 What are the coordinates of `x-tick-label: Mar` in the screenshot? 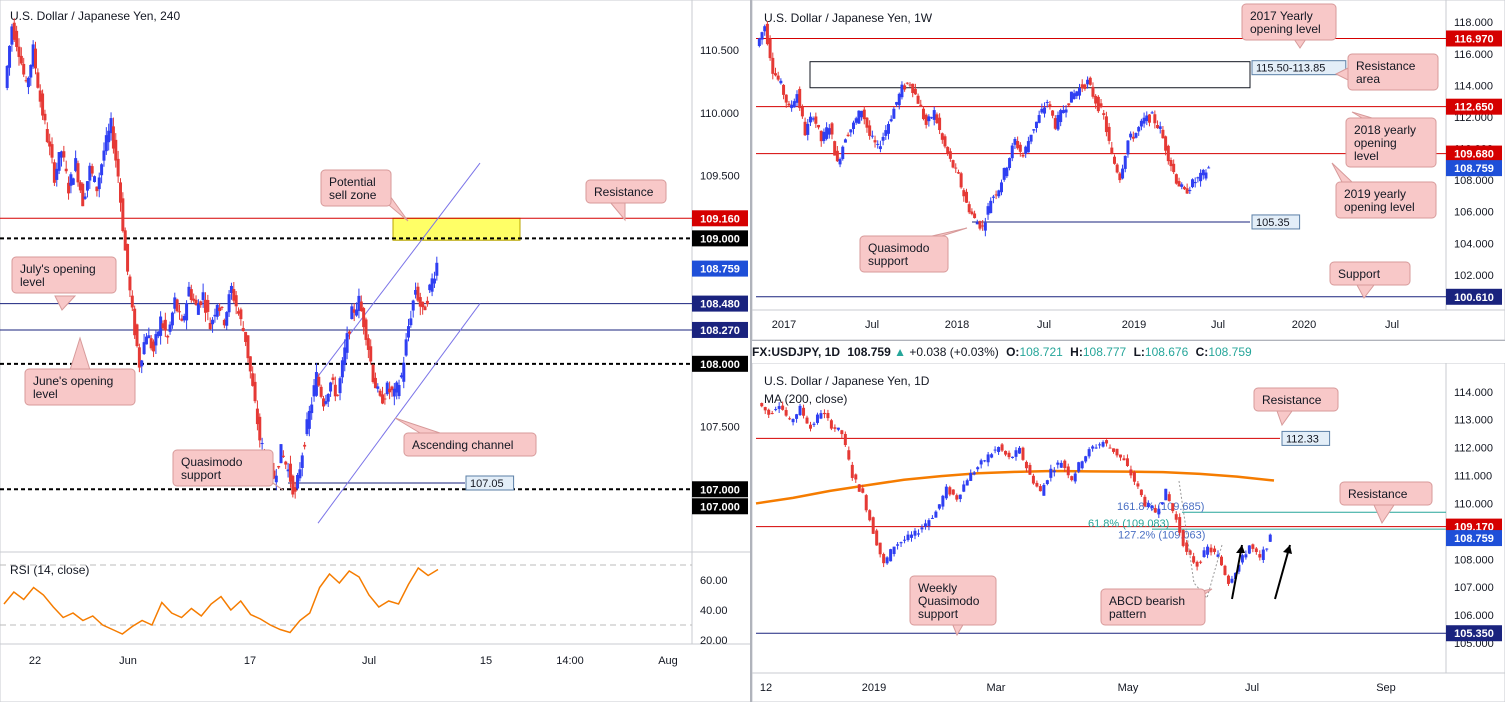 It's located at (996, 688).